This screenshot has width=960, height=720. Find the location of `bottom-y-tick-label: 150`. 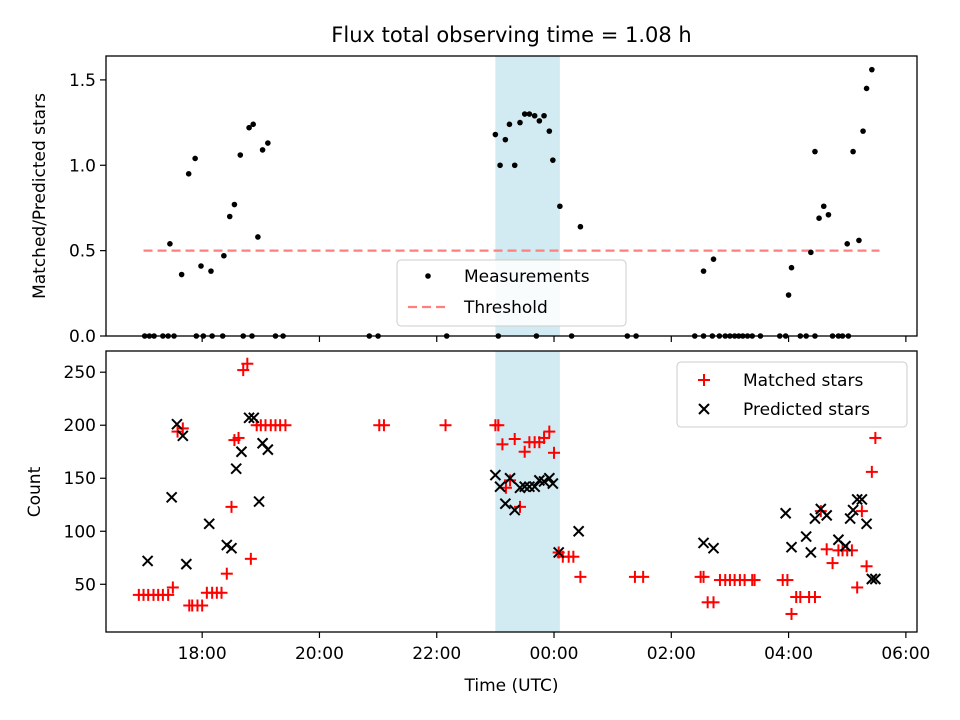

bottom-y-tick-label: 150 is located at coordinates (80, 479).